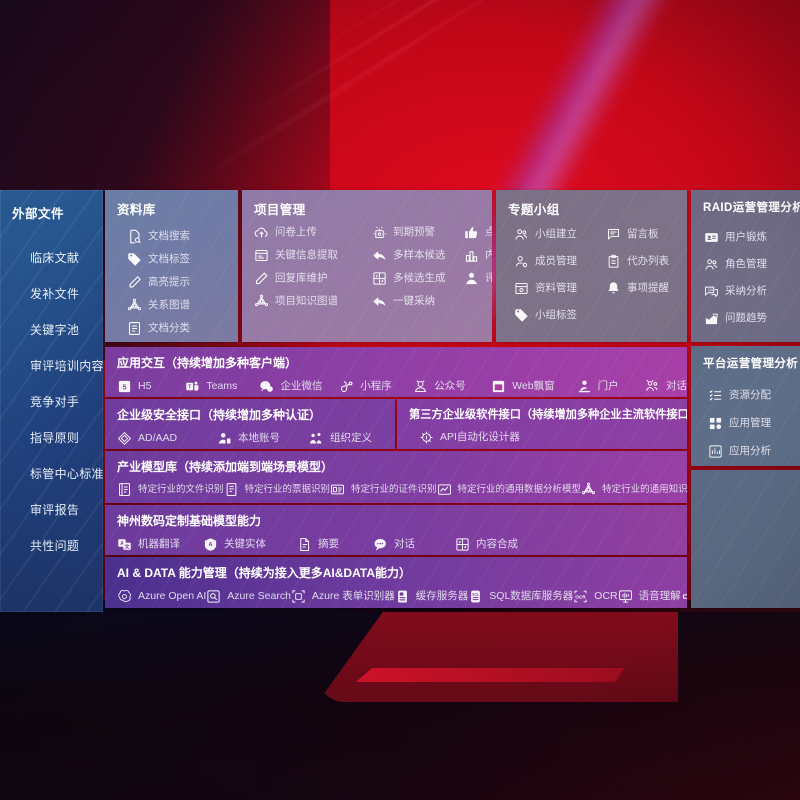 This screenshot has width=800, height=800. I want to click on item-label: Azure Search, so click(259, 596).